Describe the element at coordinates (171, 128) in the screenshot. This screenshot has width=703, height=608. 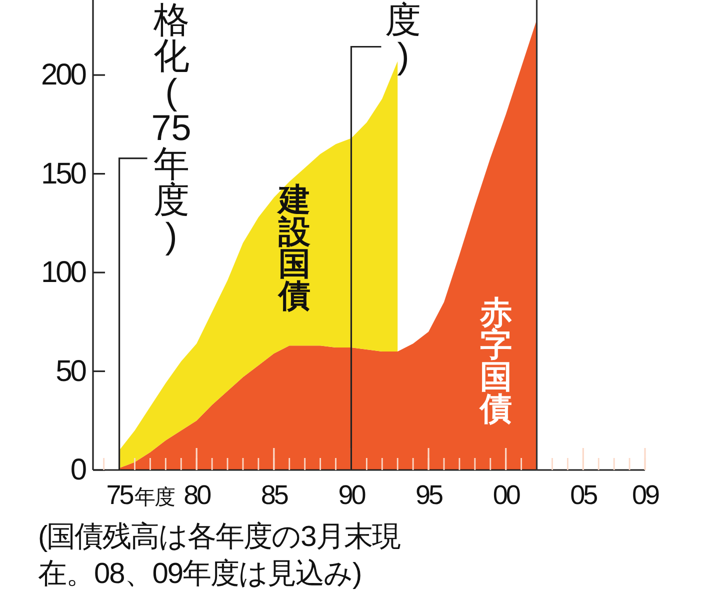
I see `ref-line-label: 格化(75年度)` at that location.